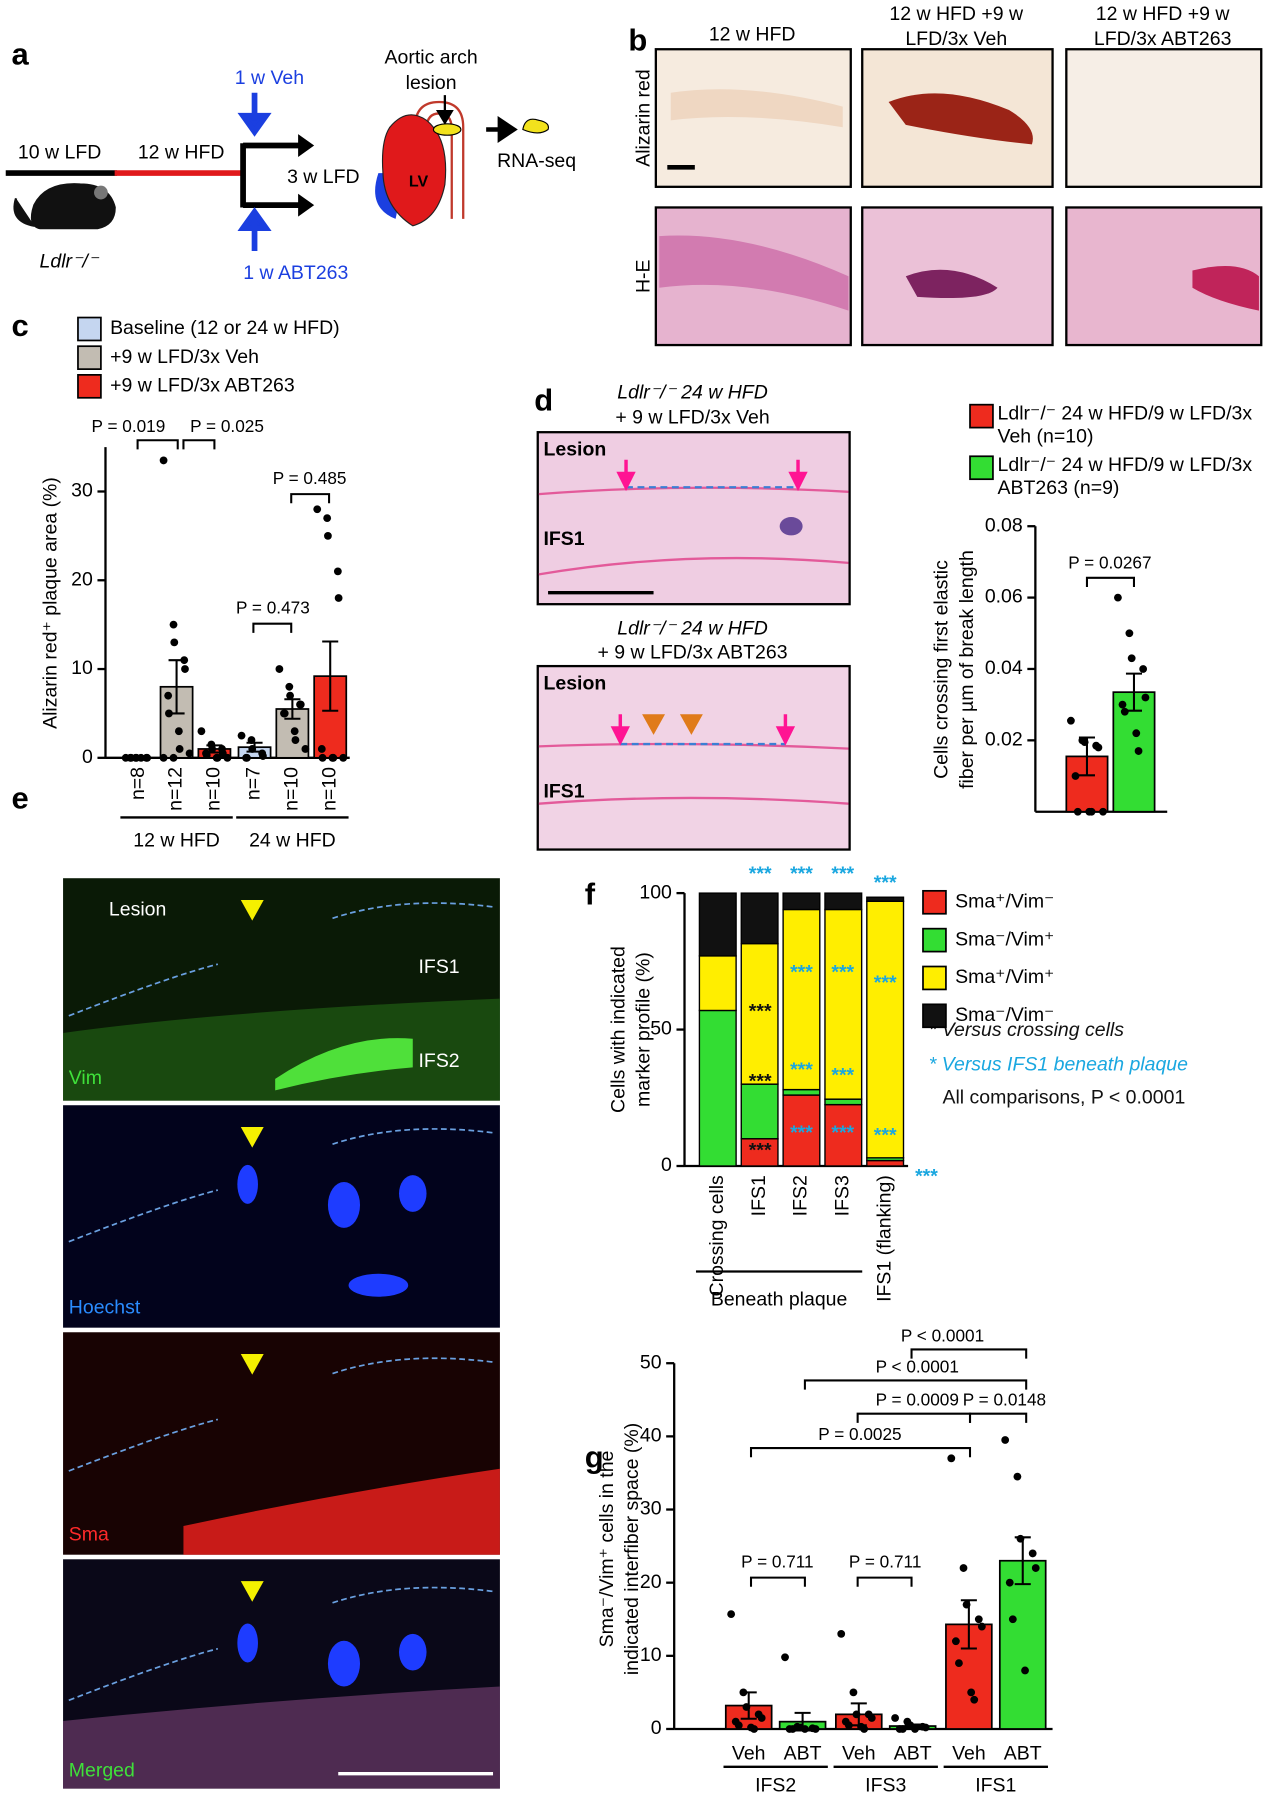 This screenshot has height=1800, width=1275. What do you see at coordinates (51, 603) in the screenshot?
I see `y-axis-label: Alizarin red⁺ plaque area (%)` at bounding box center [51, 603].